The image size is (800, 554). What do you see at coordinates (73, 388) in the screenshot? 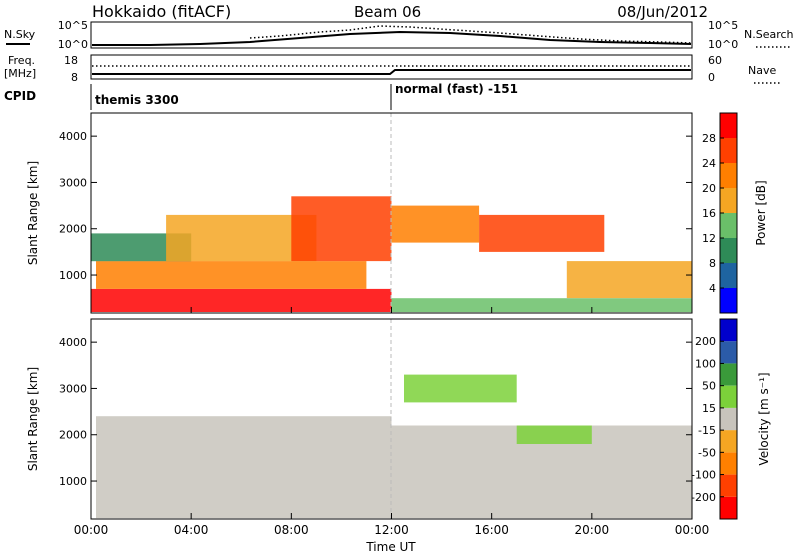
I see `velocity-ytick-label: 3000` at bounding box center [73, 388].